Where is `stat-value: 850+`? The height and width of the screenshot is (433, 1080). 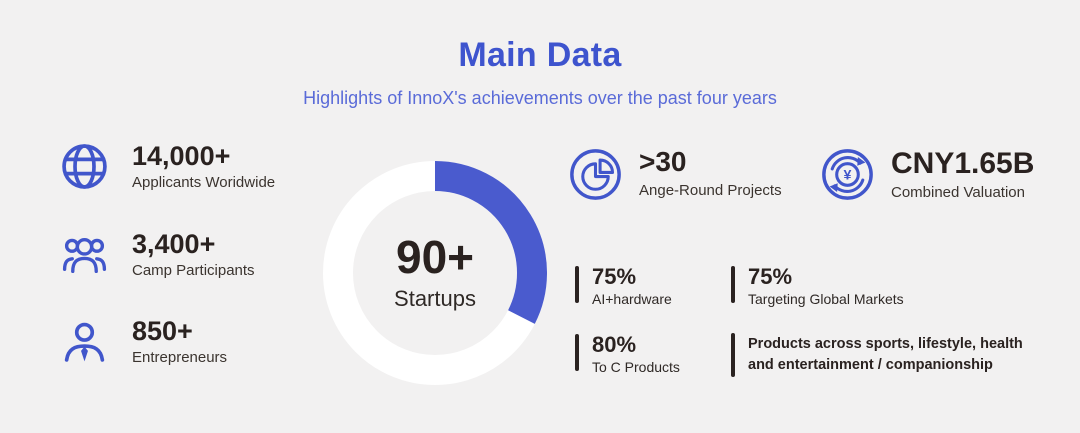 stat-value: 850+ is located at coordinates (162, 331).